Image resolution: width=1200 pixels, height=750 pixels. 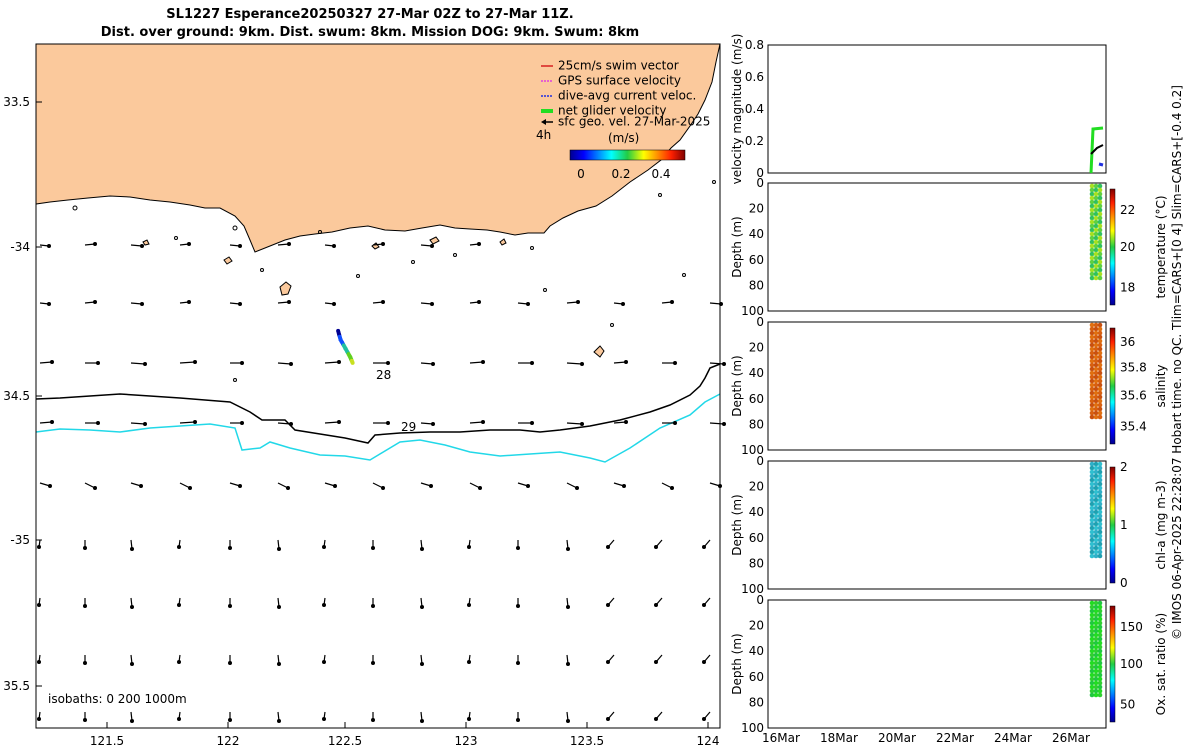 I want to click on date-tick-24mar: 24Mar, so click(x=1013, y=738).